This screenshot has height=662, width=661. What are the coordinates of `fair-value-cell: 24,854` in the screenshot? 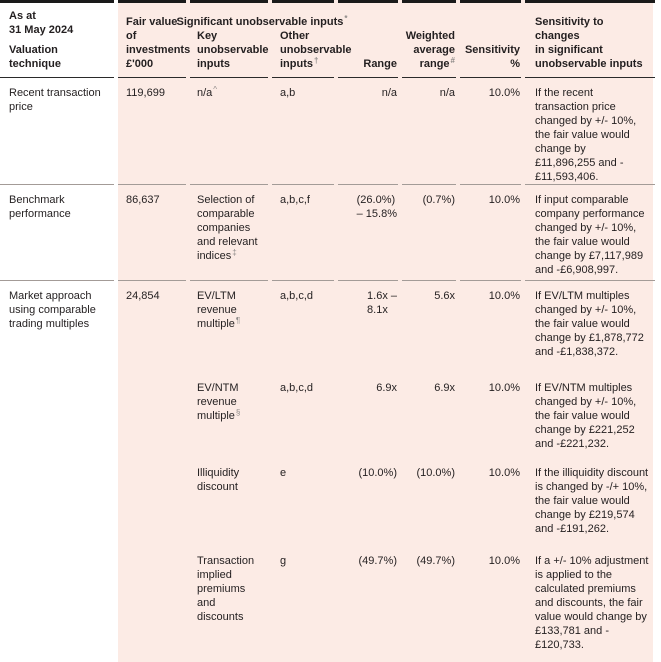 It's located at (152, 326).